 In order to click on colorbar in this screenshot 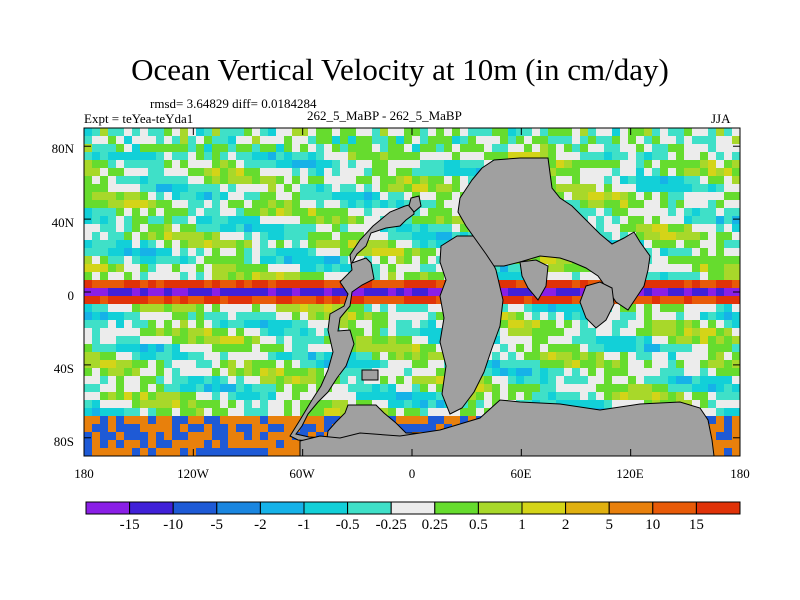, I will do `click(413, 508)`.